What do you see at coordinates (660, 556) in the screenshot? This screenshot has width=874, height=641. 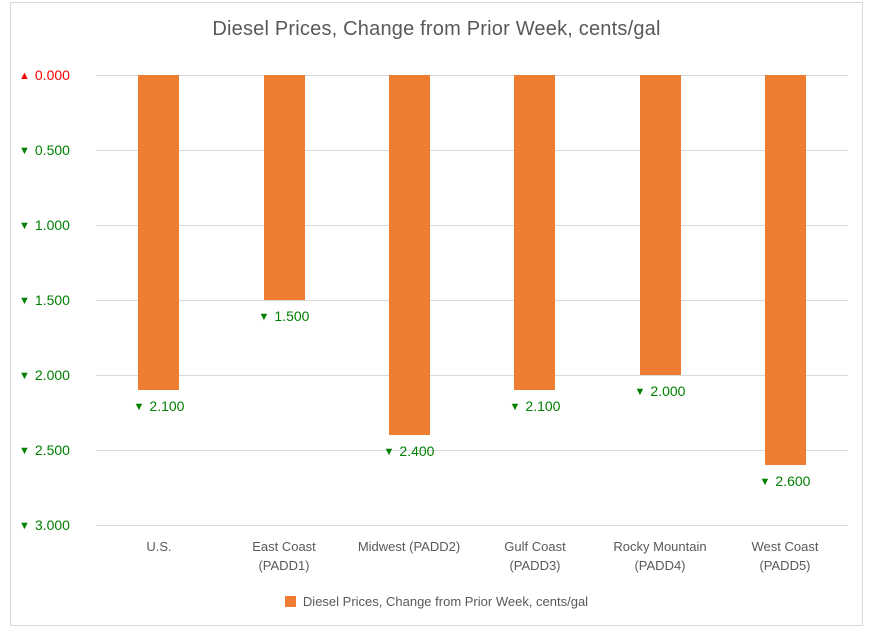 I see `category-label-rocky-mountain-padd4: Rocky Mountain (PADD4)` at bounding box center [660, 556].